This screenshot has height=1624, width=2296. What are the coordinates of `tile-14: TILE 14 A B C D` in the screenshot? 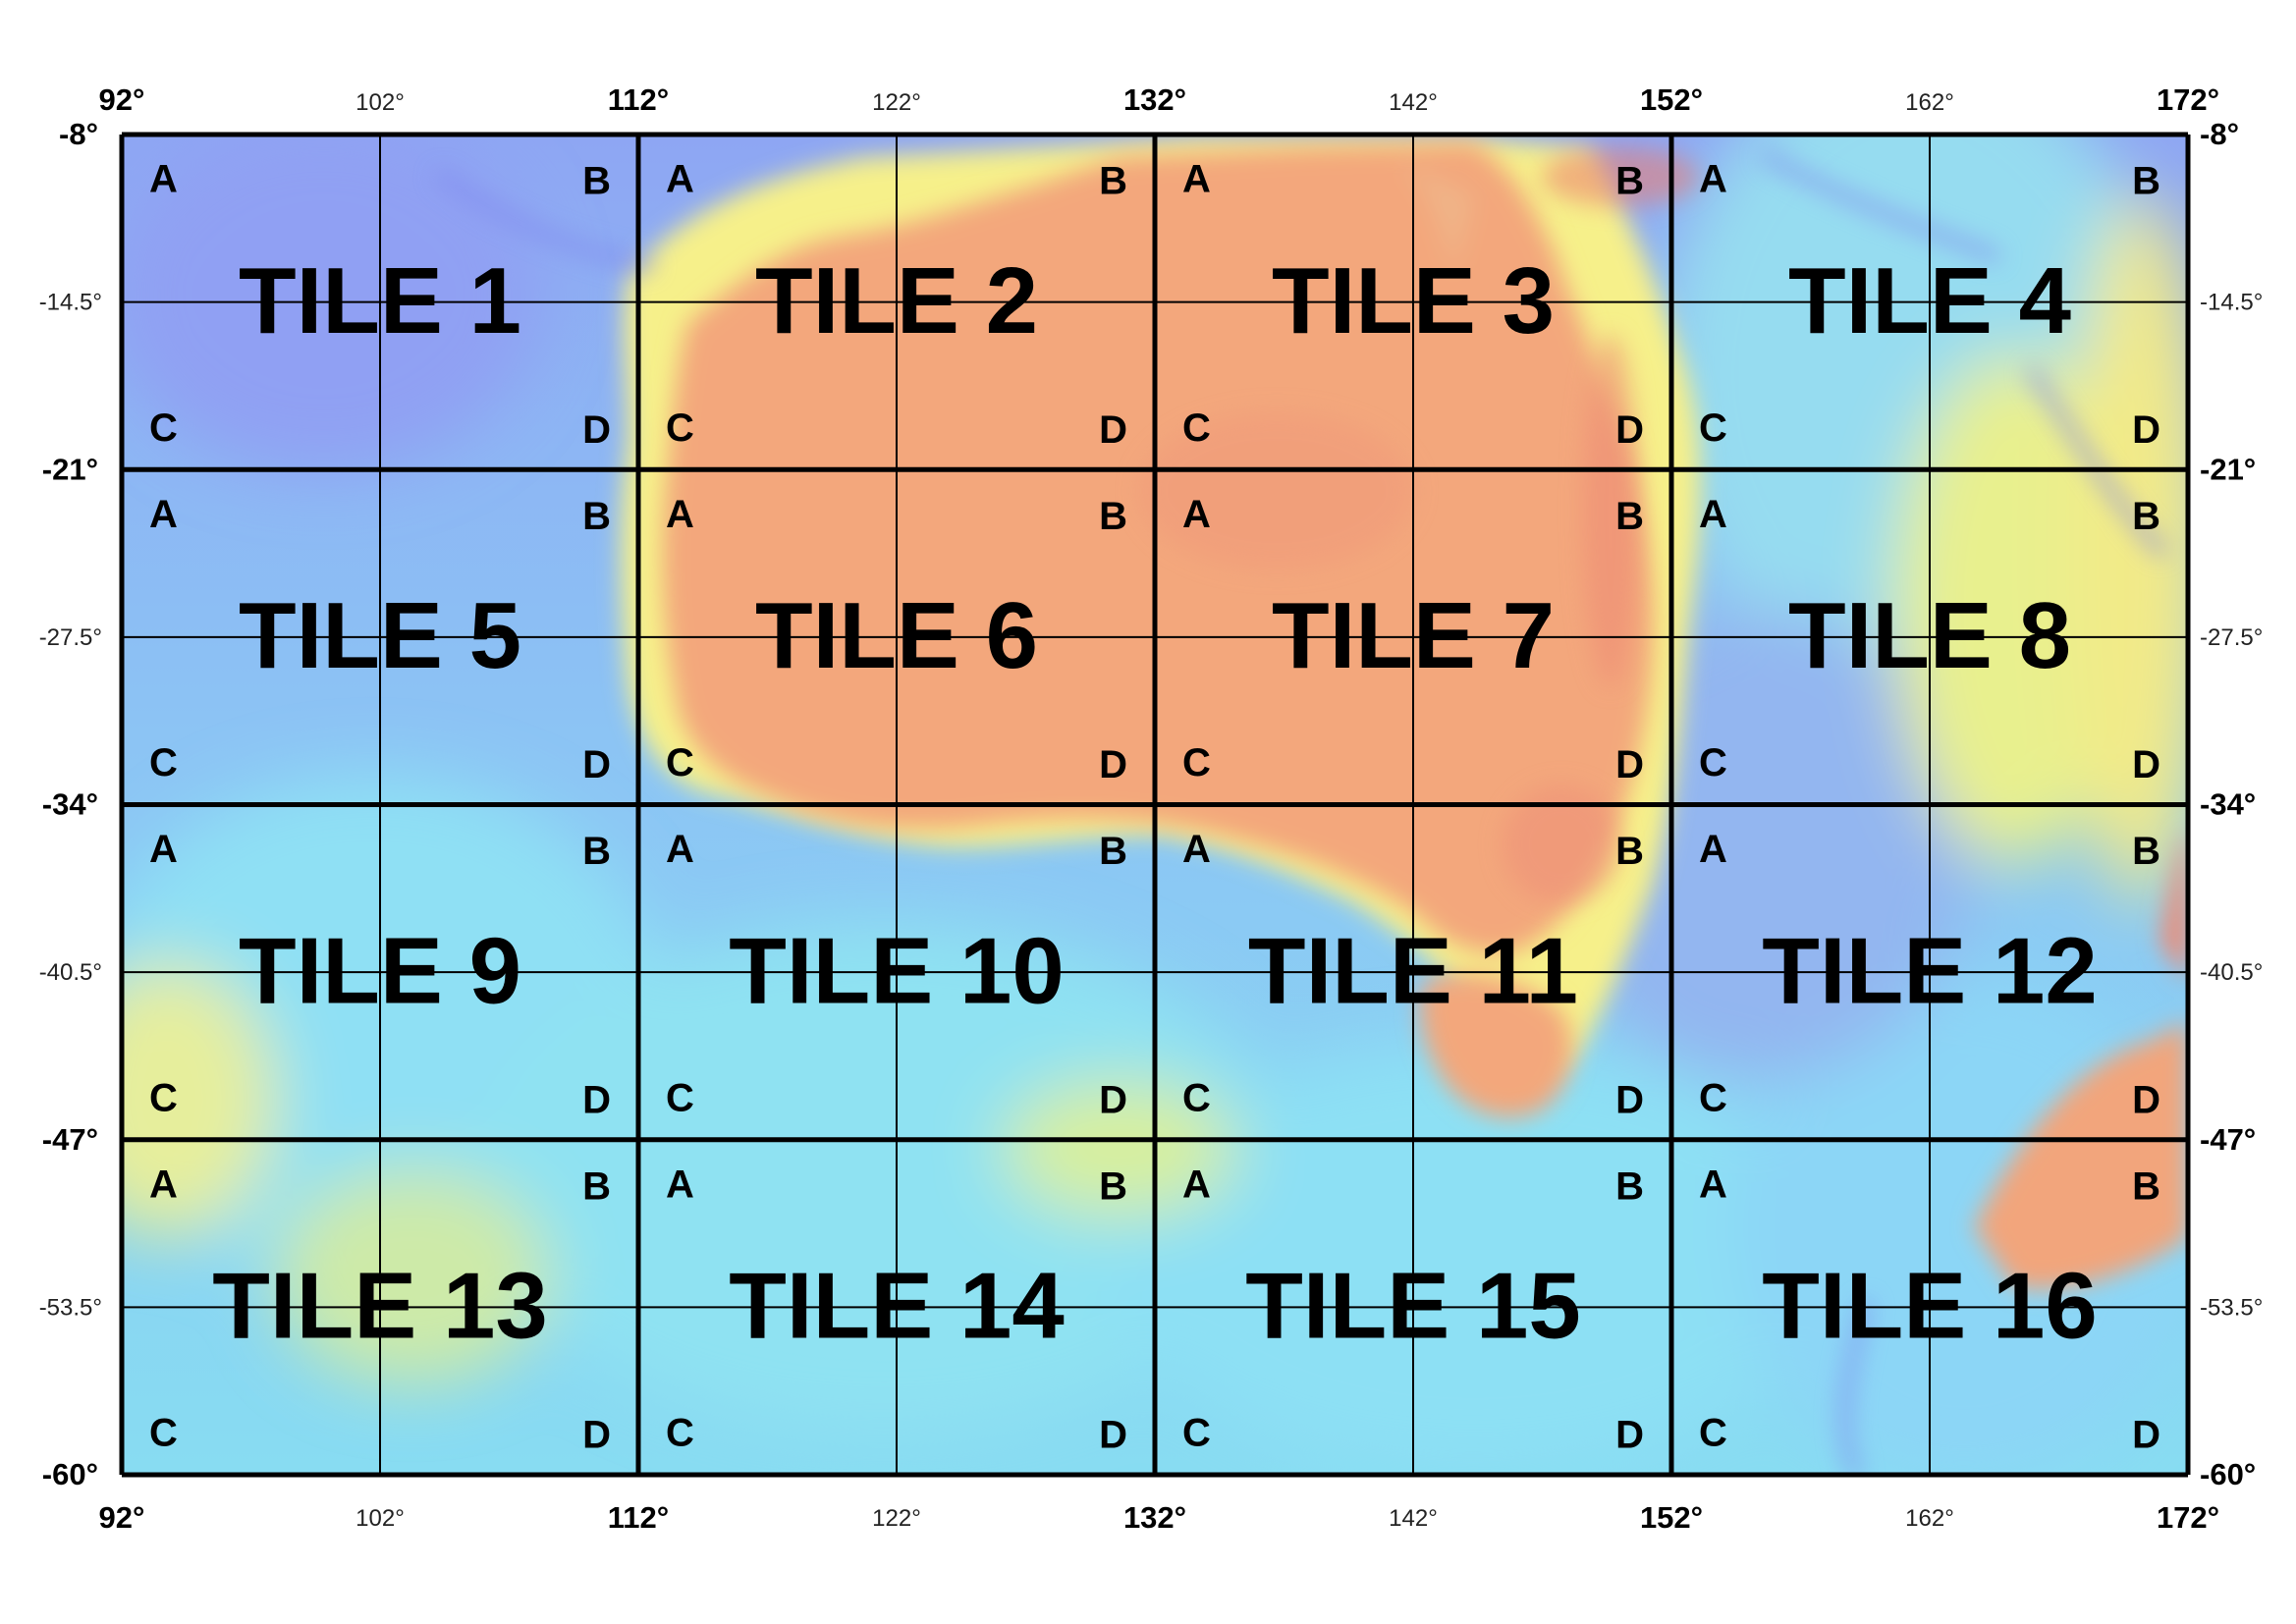 It's located at (896, 1309).